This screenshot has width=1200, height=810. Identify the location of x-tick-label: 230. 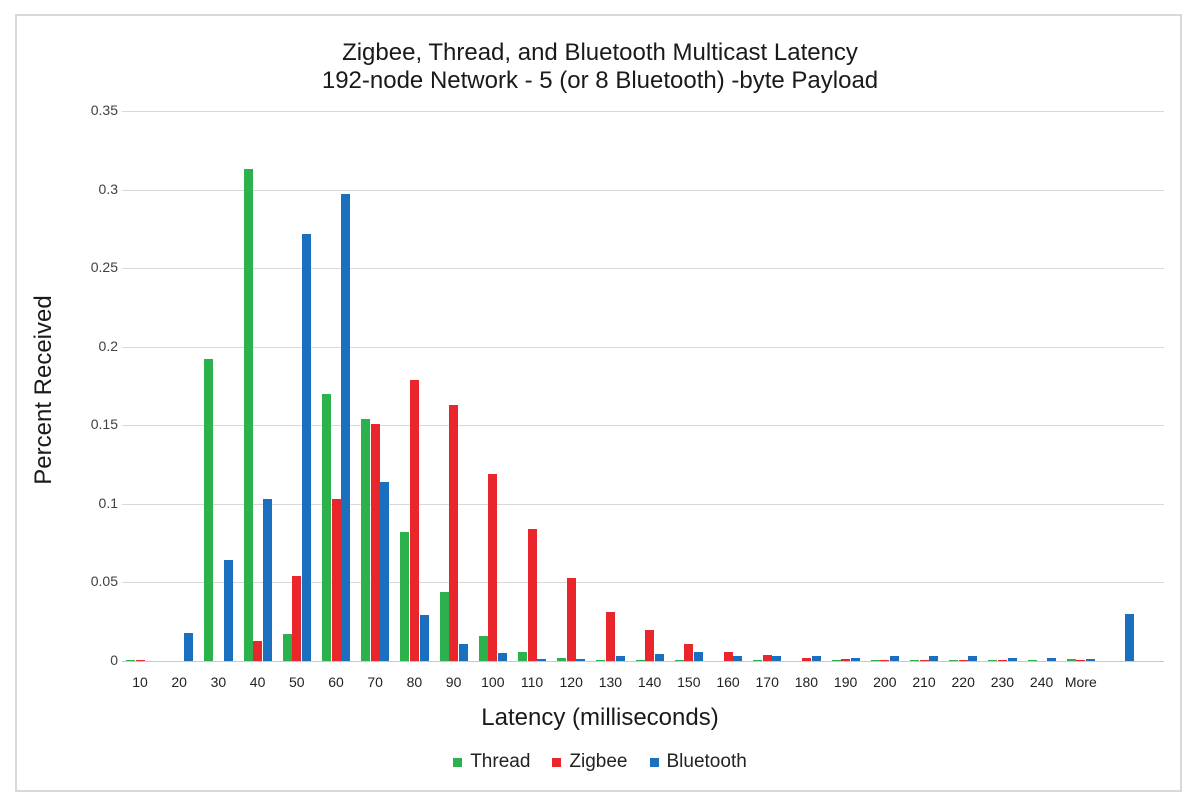
(1002, 682).